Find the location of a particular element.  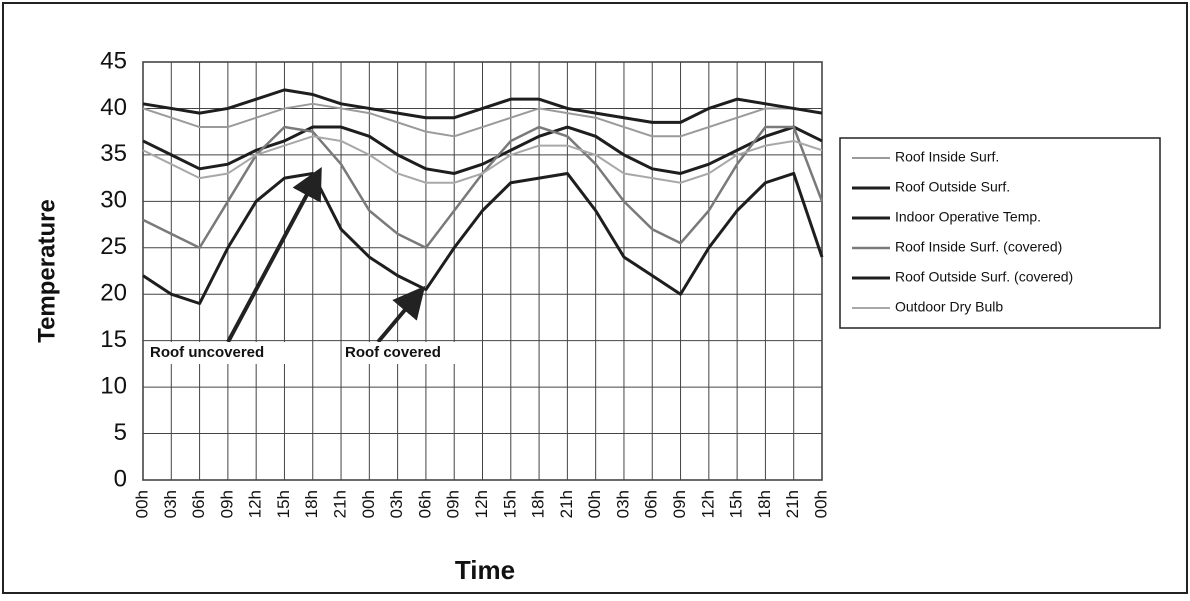

legend-label: Roof Inside Surf. is located at coordinates (947, 157).